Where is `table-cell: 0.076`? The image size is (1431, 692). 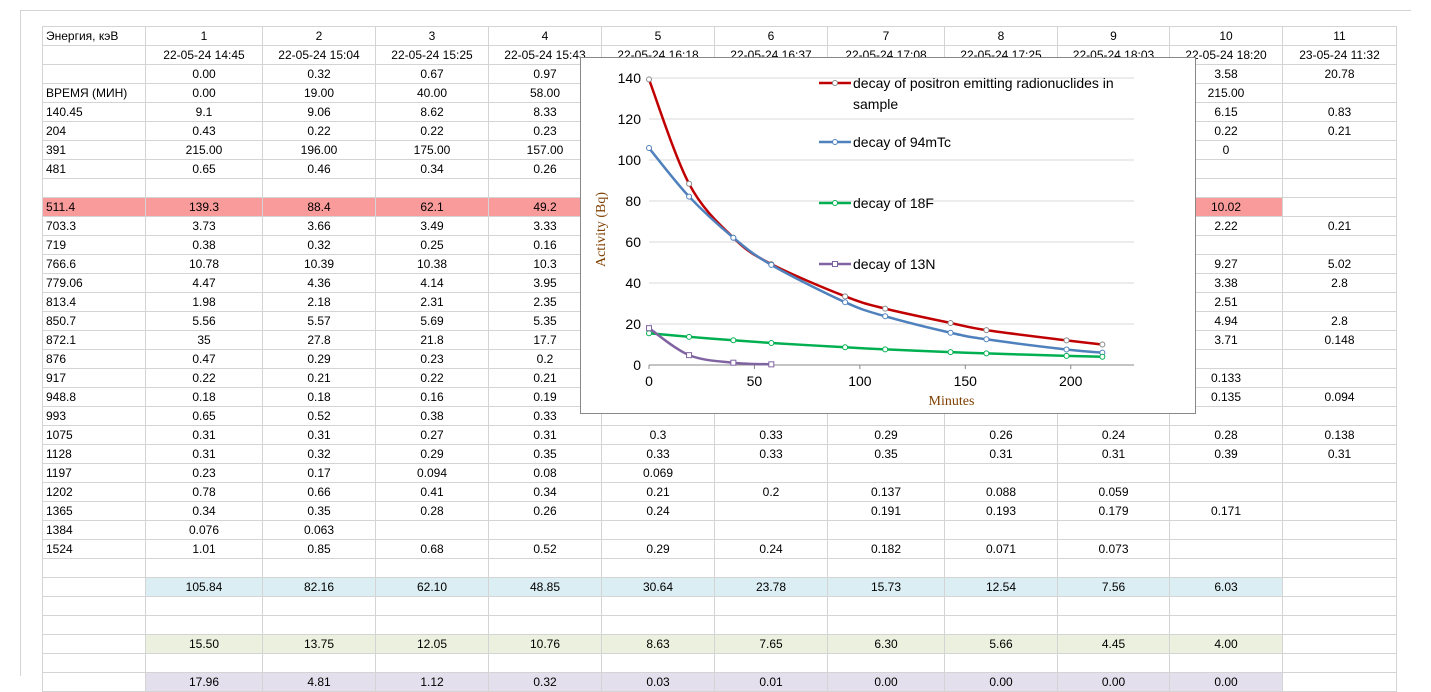 table-cell: 0.076 is located at coordinates (204, 530).